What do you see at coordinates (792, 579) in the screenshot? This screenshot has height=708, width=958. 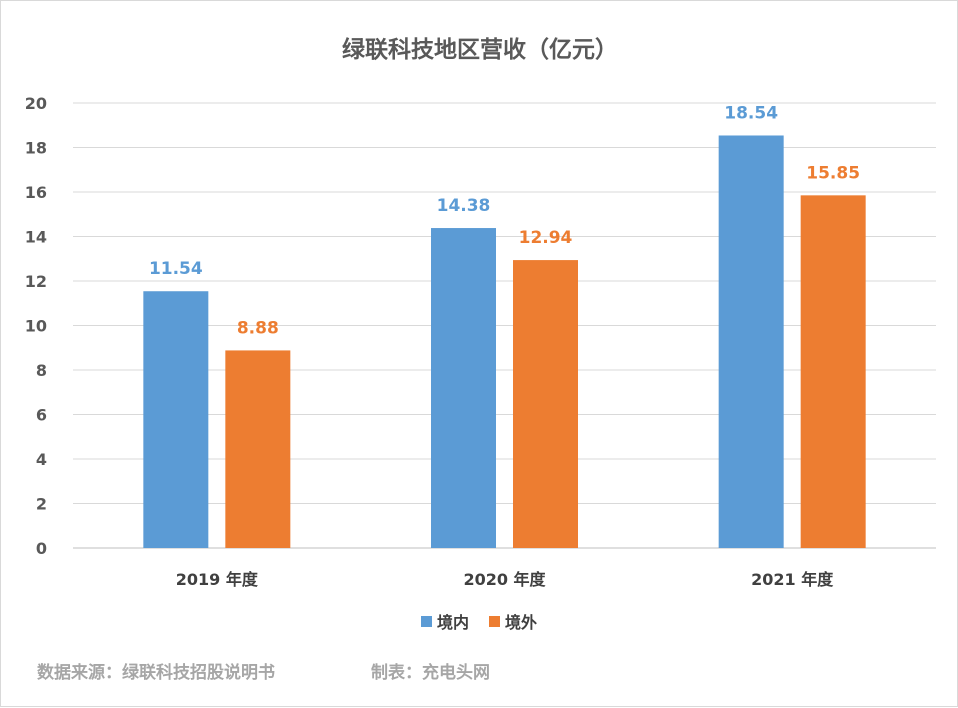 I see `x-category-label: 2021 年度` at bounding box center [792, 579].